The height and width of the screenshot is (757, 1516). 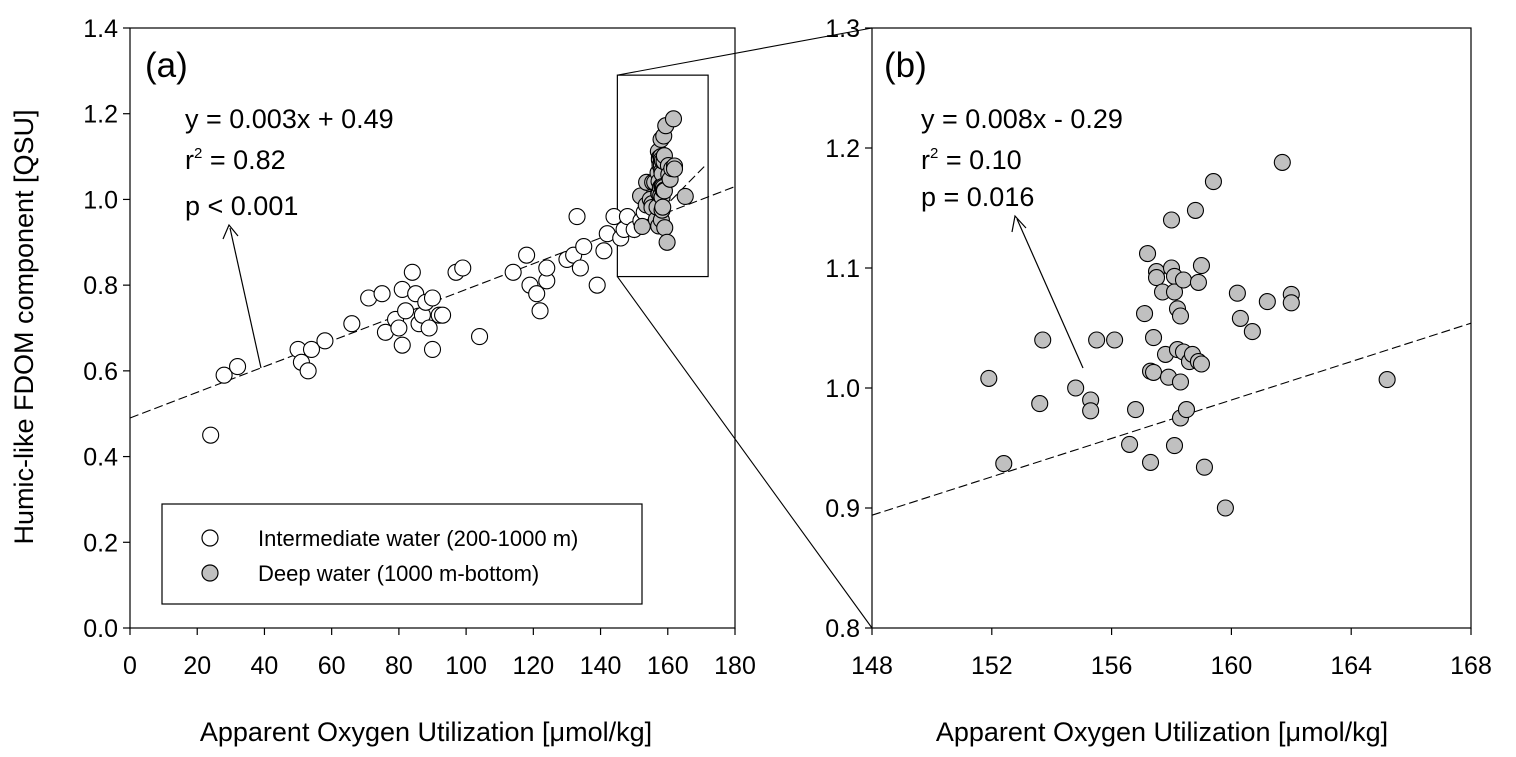 I want to click on panel-a-x-tick-label: 100, so click(x=466, y=666).